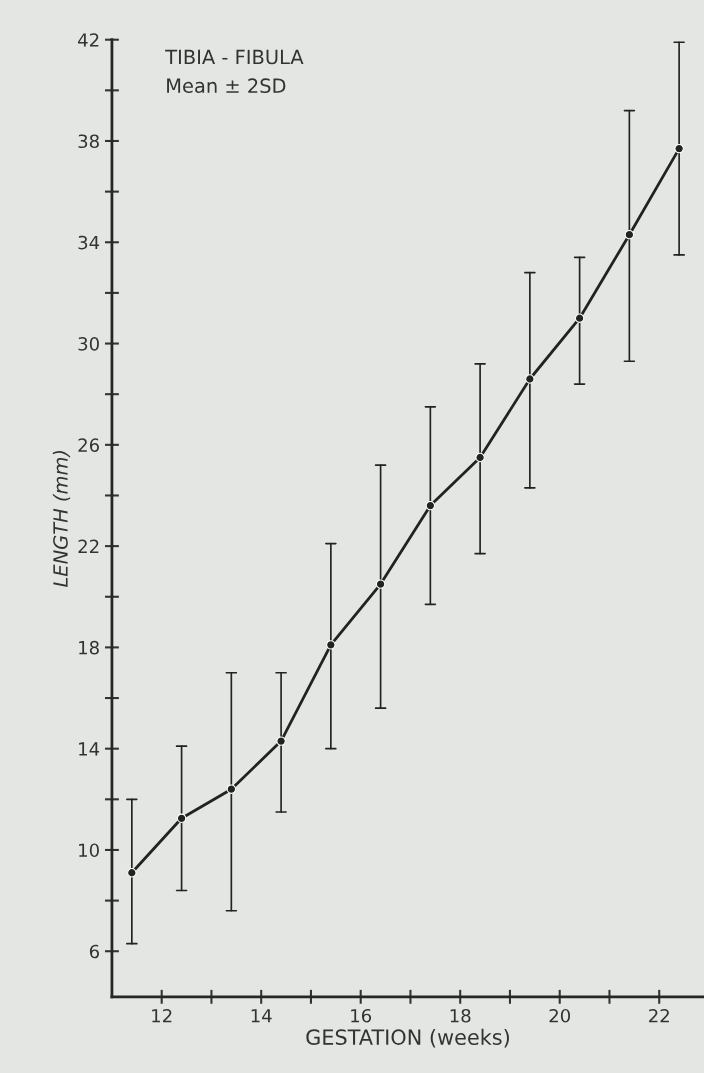  Describe the element at coordinates (234, 57) in the screenshot. I see `annotation: TIBIA - FIBULA` at that location.